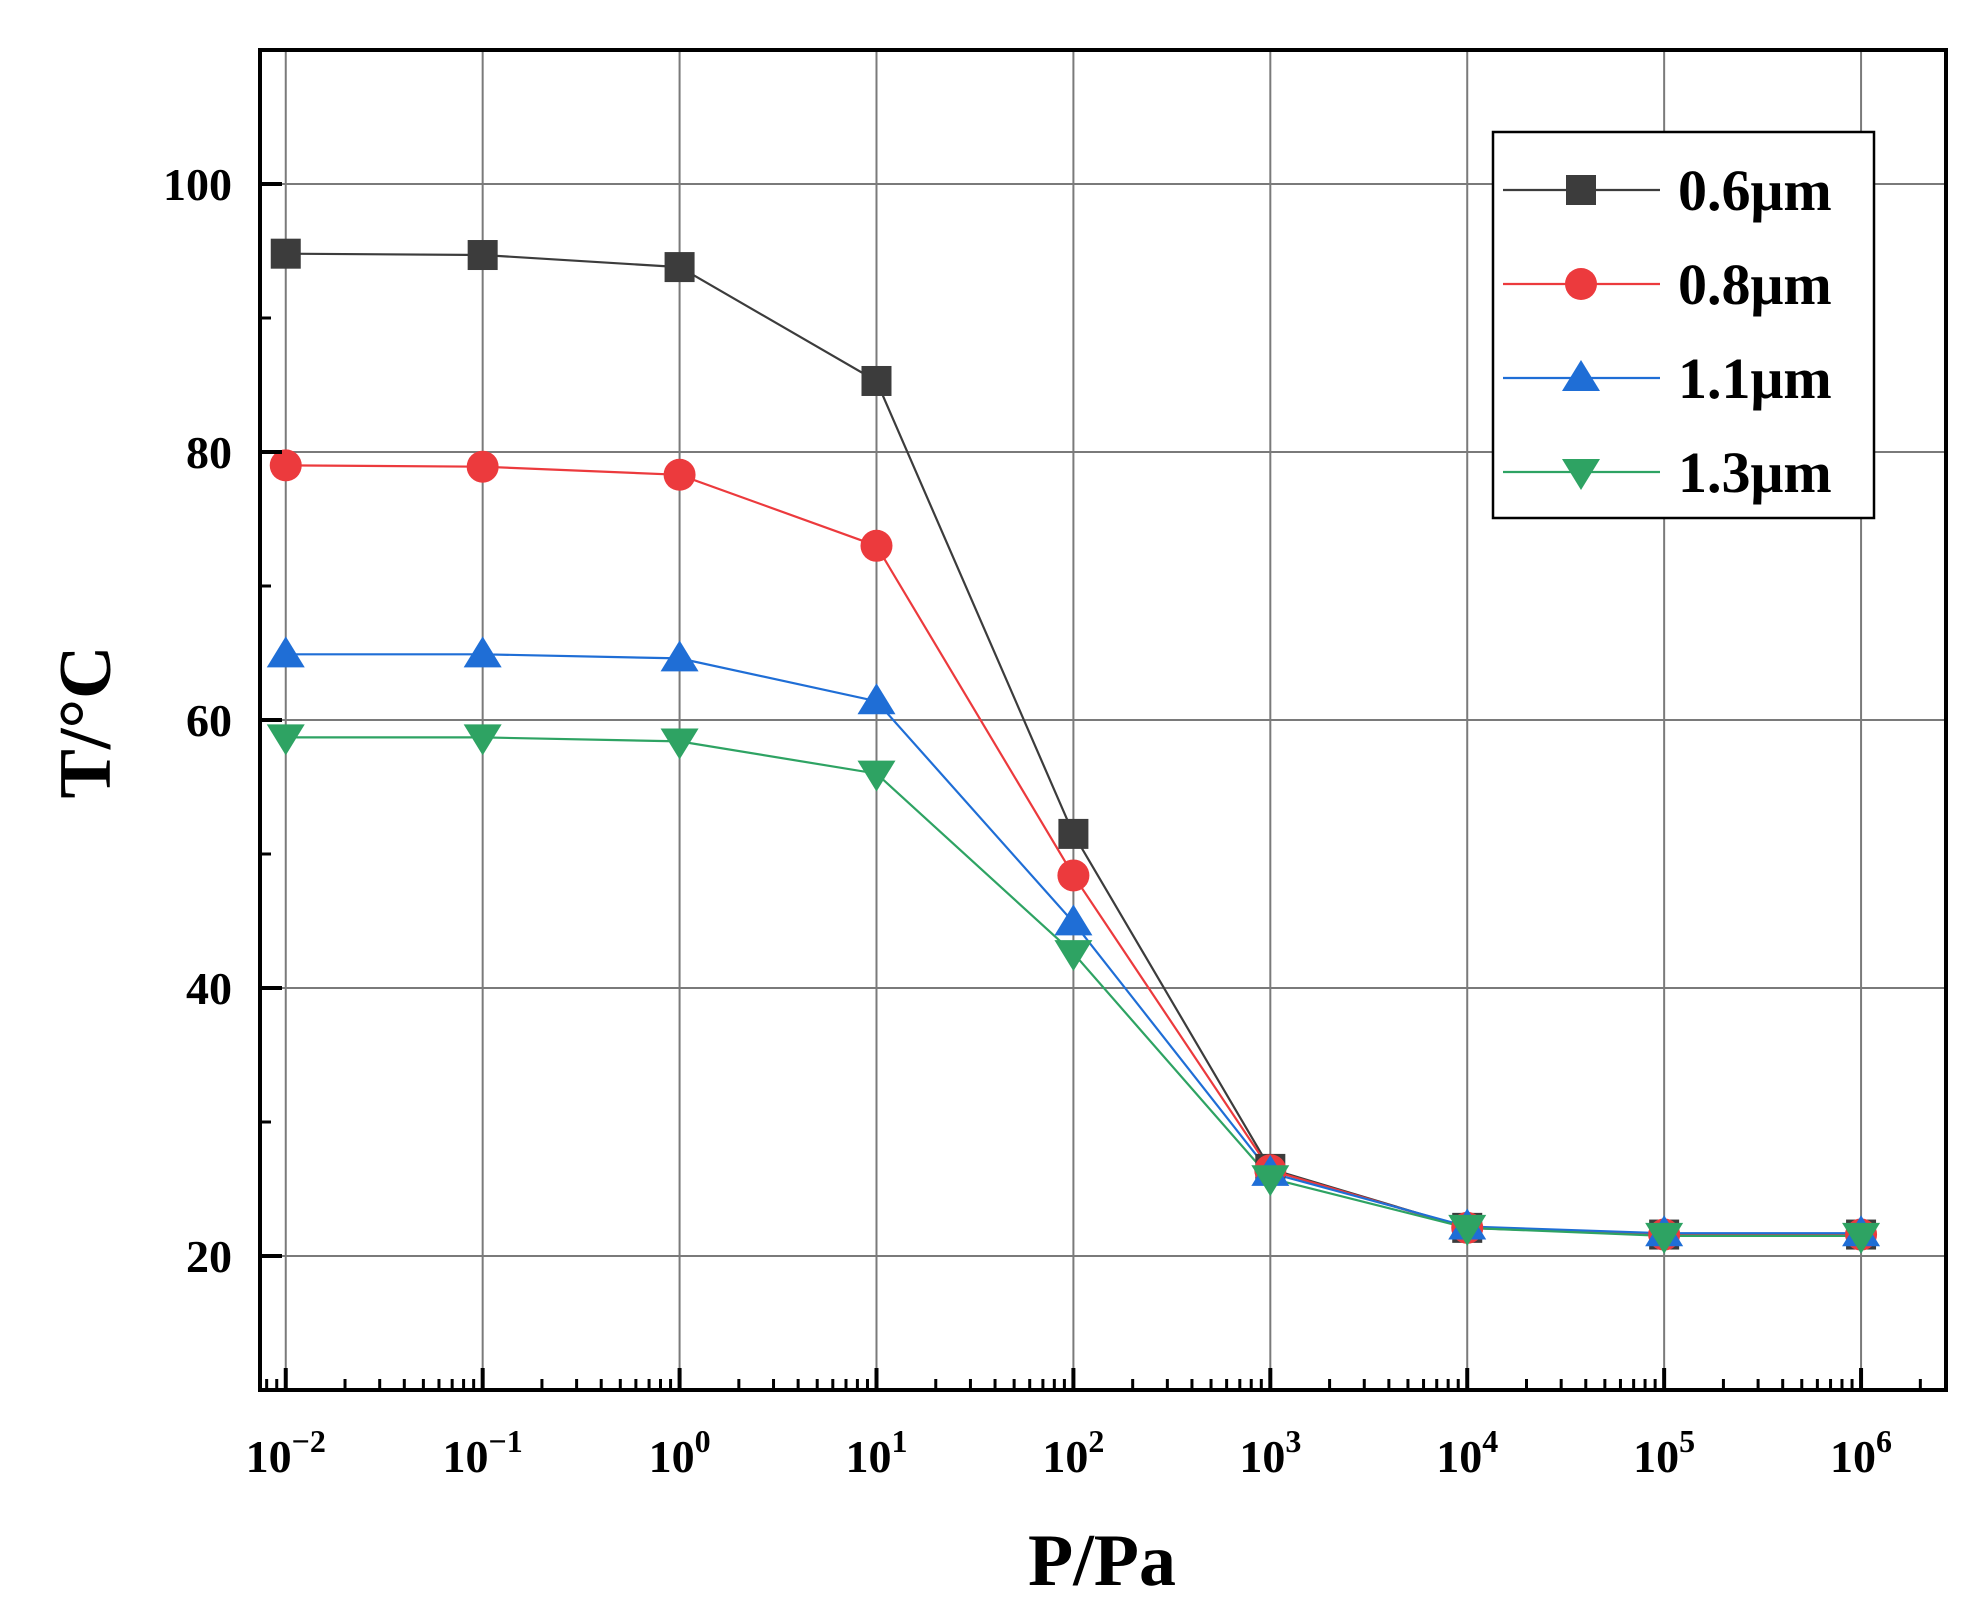  What do you see at coordinates (1755, 472) in the screenshot?
I see `legend-label: 1.3μm` at bounding box center [1755, 472].